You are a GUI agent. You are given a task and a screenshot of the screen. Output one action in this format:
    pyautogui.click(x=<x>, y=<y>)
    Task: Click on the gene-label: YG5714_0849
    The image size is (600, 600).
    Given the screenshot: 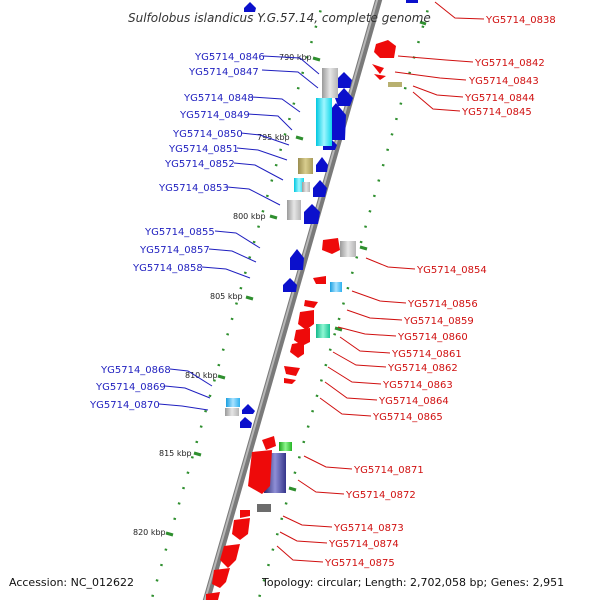 What is the action you would take?
    pyautogui.click(x=214, y=115)
    